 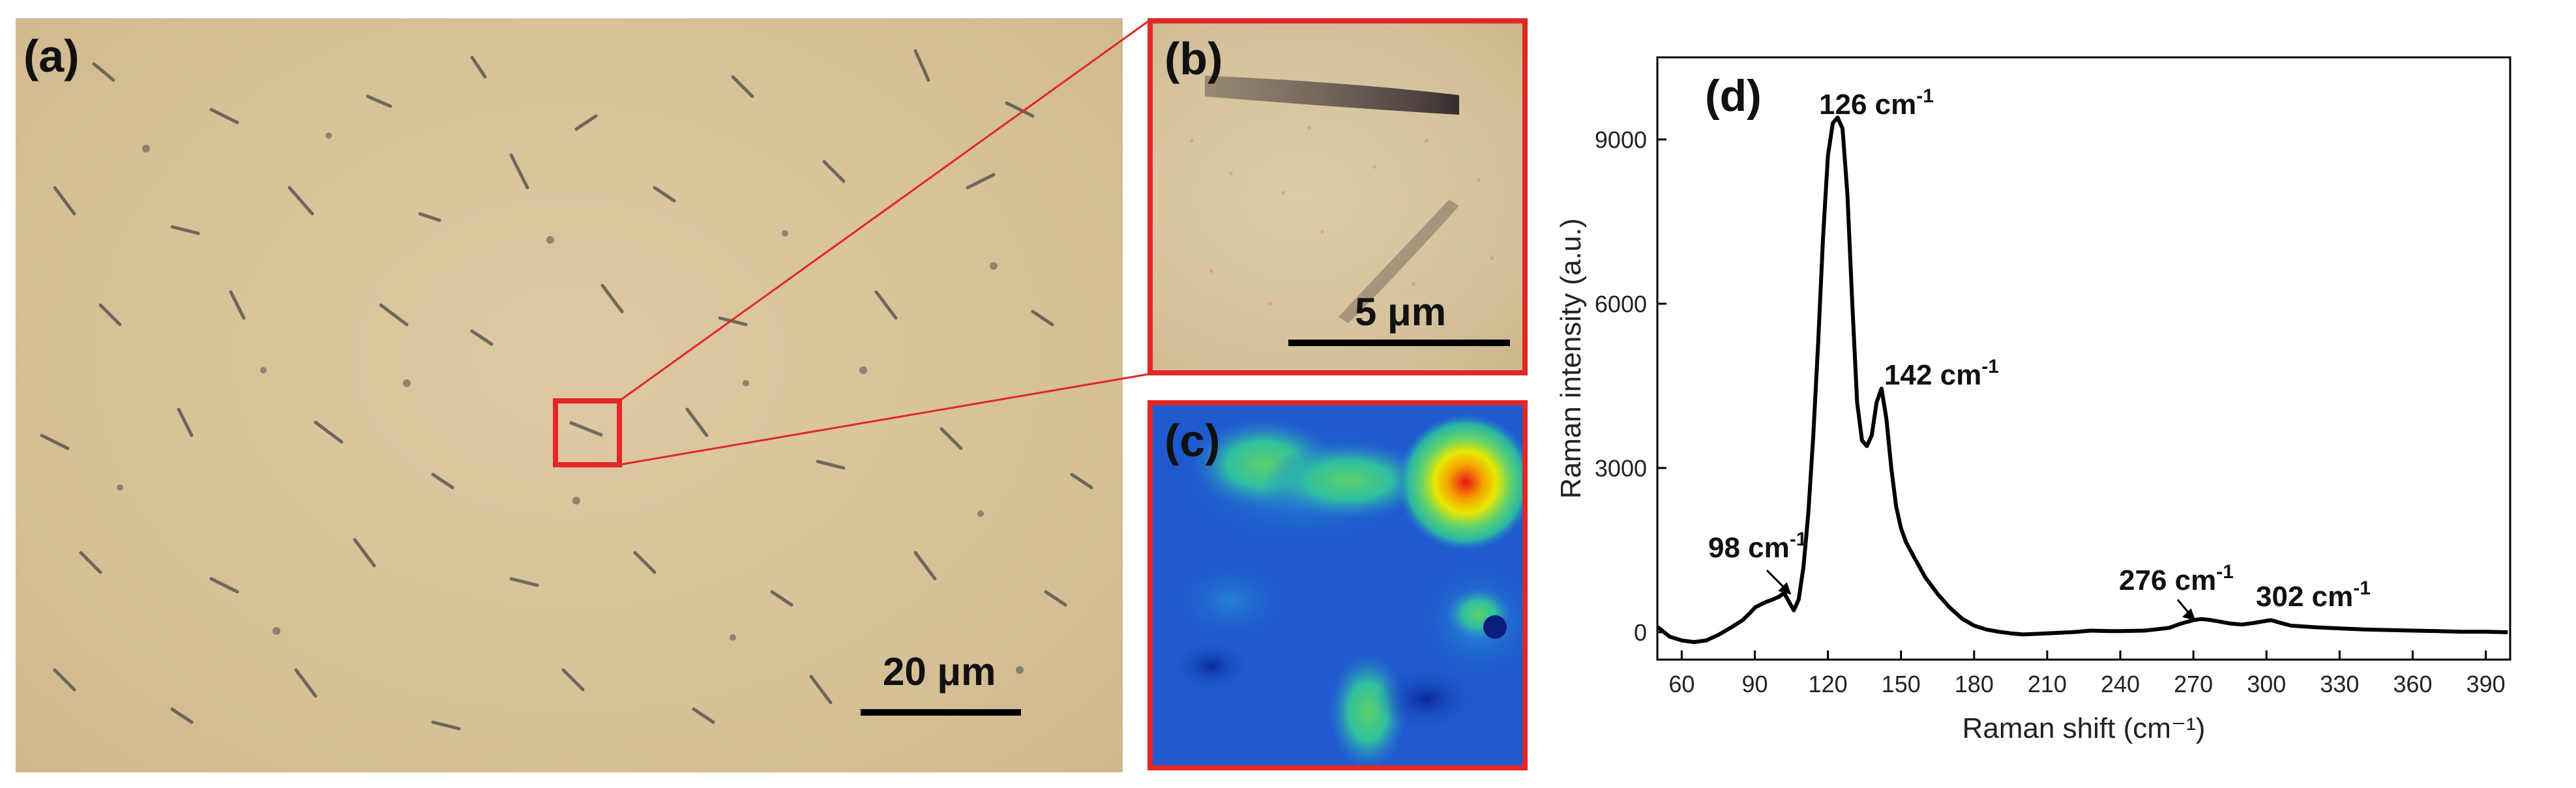 What do you see at coordinates (2084, 728) in the screenshot?
I see `x-axis-label: Raman shift (cm⁻¹)` at bounding box center [2084, 728].